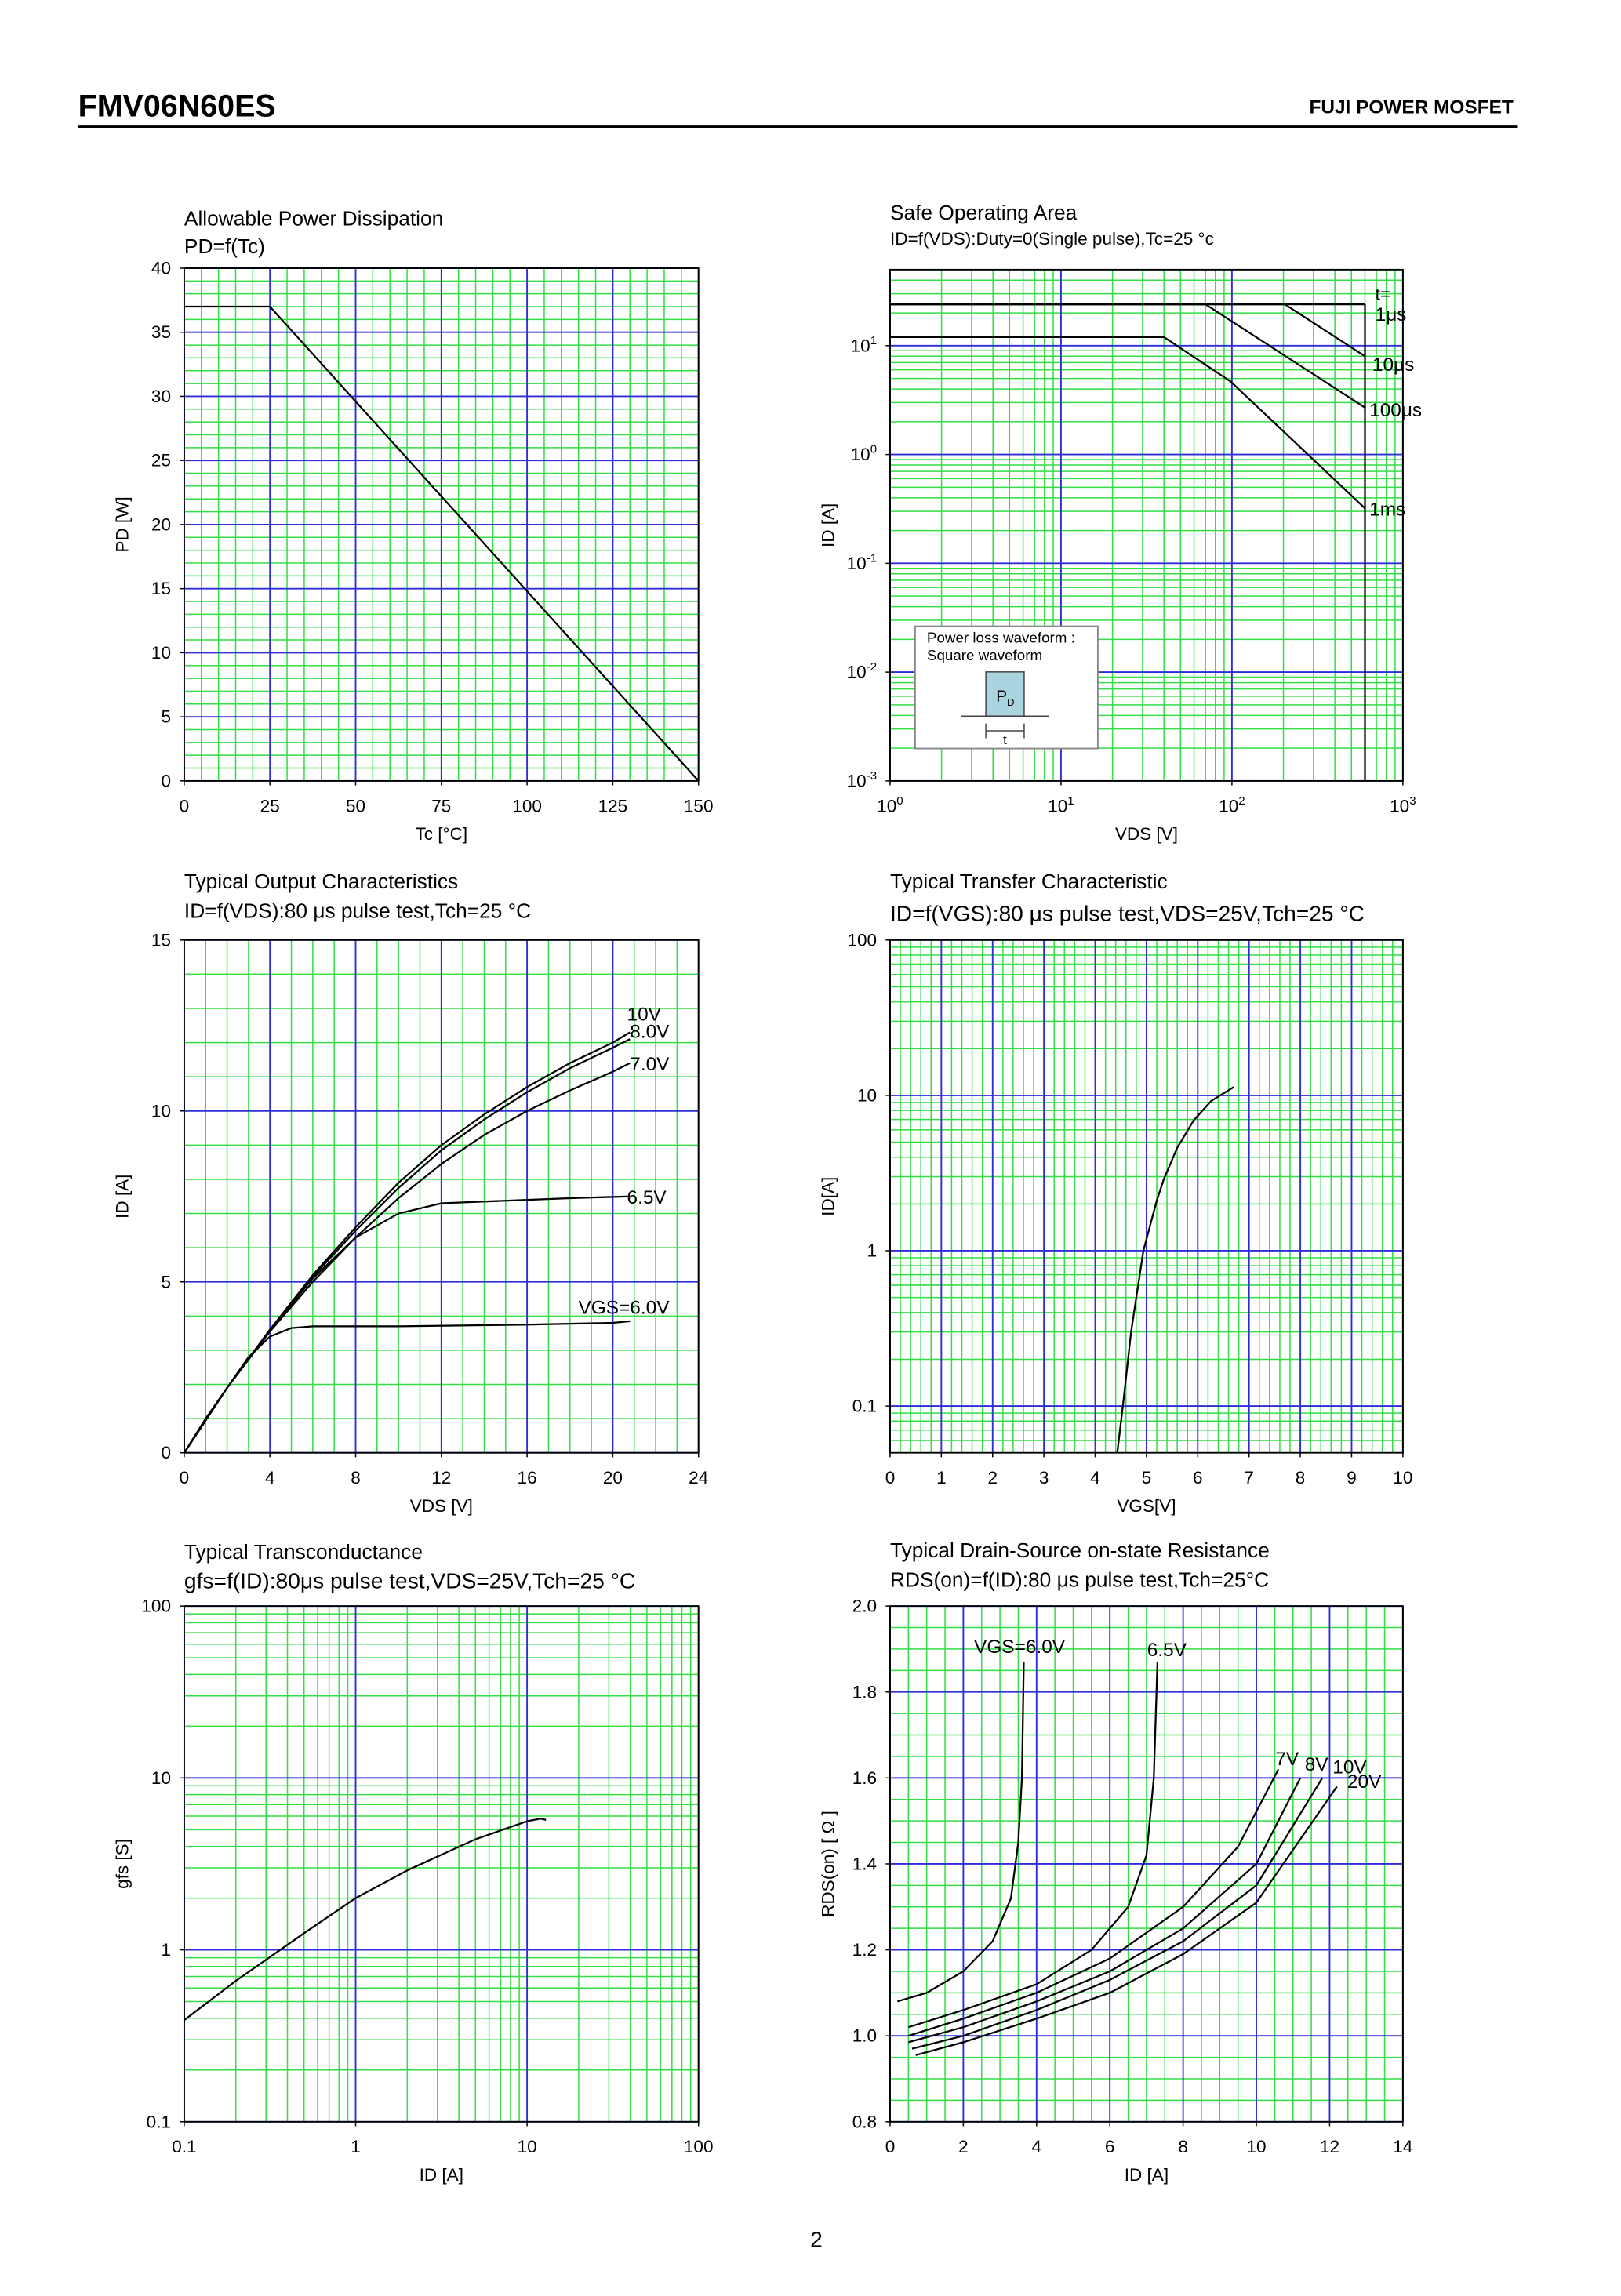 This screenshot has height=2296, width=1621. I want to click on y-axis-label: RDS(on) [ Ω ], so click(828, 1864).